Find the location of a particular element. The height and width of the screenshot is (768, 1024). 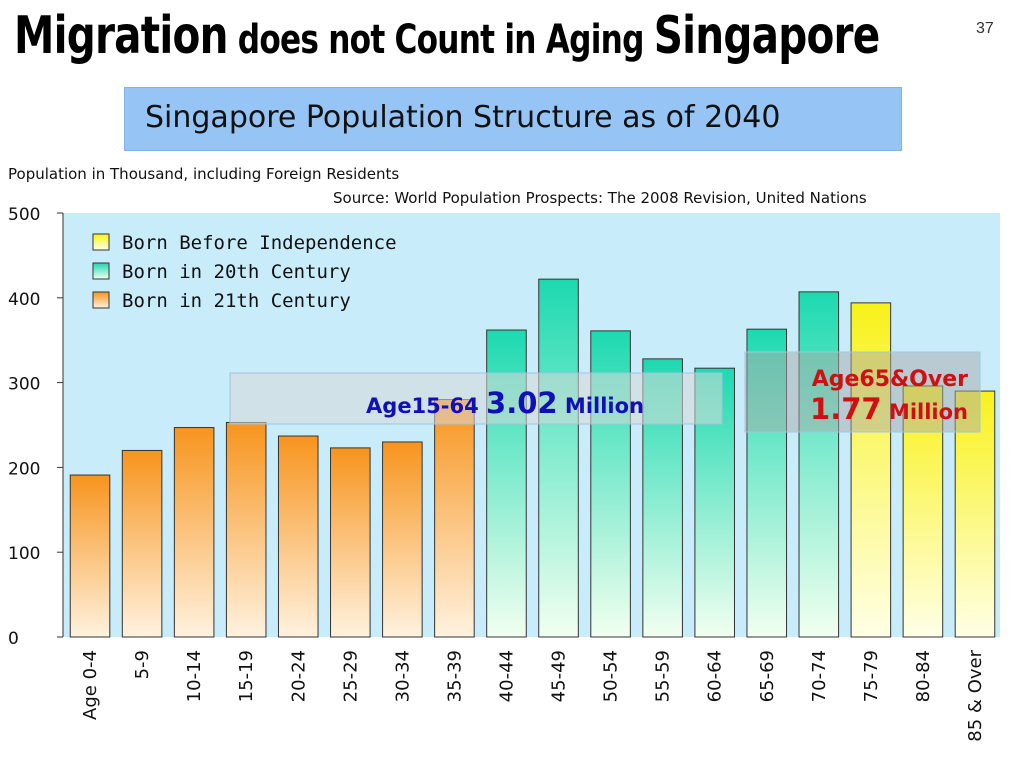

age65-over-callout-text: 1.77 Million is located at coordinates (889, 409).